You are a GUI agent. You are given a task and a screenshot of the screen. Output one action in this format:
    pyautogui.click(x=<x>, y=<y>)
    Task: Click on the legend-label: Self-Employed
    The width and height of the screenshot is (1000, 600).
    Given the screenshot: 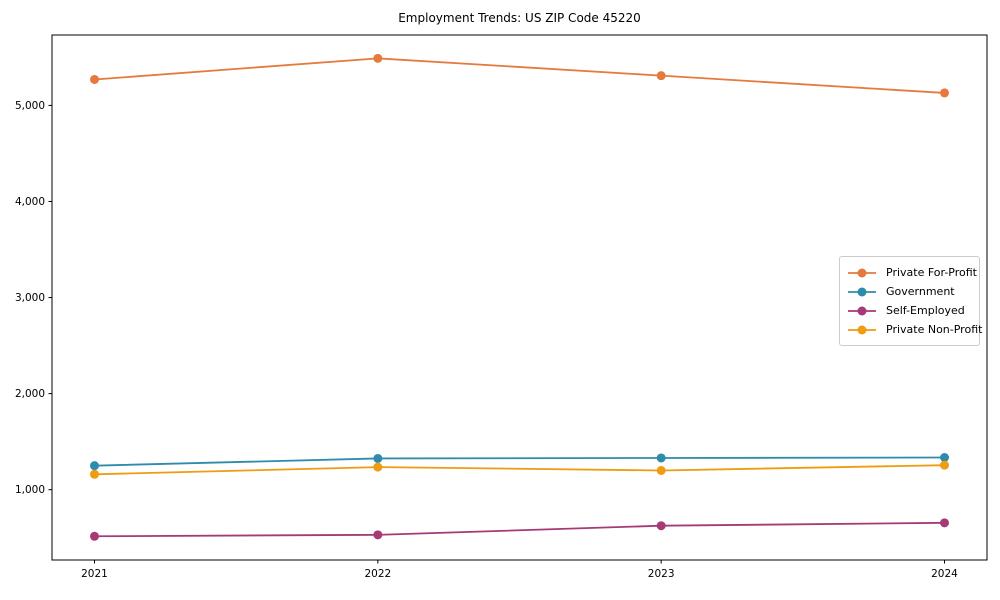 What is the action you would take?
    pyautogui.click(x=925, y=310)
    